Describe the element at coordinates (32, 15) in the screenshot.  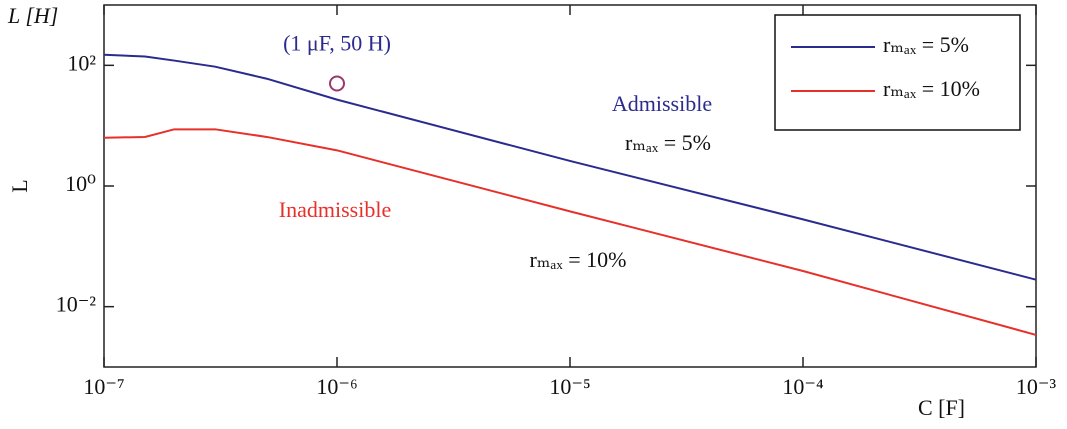
I see `y-unit-label: L [H]` at that location.